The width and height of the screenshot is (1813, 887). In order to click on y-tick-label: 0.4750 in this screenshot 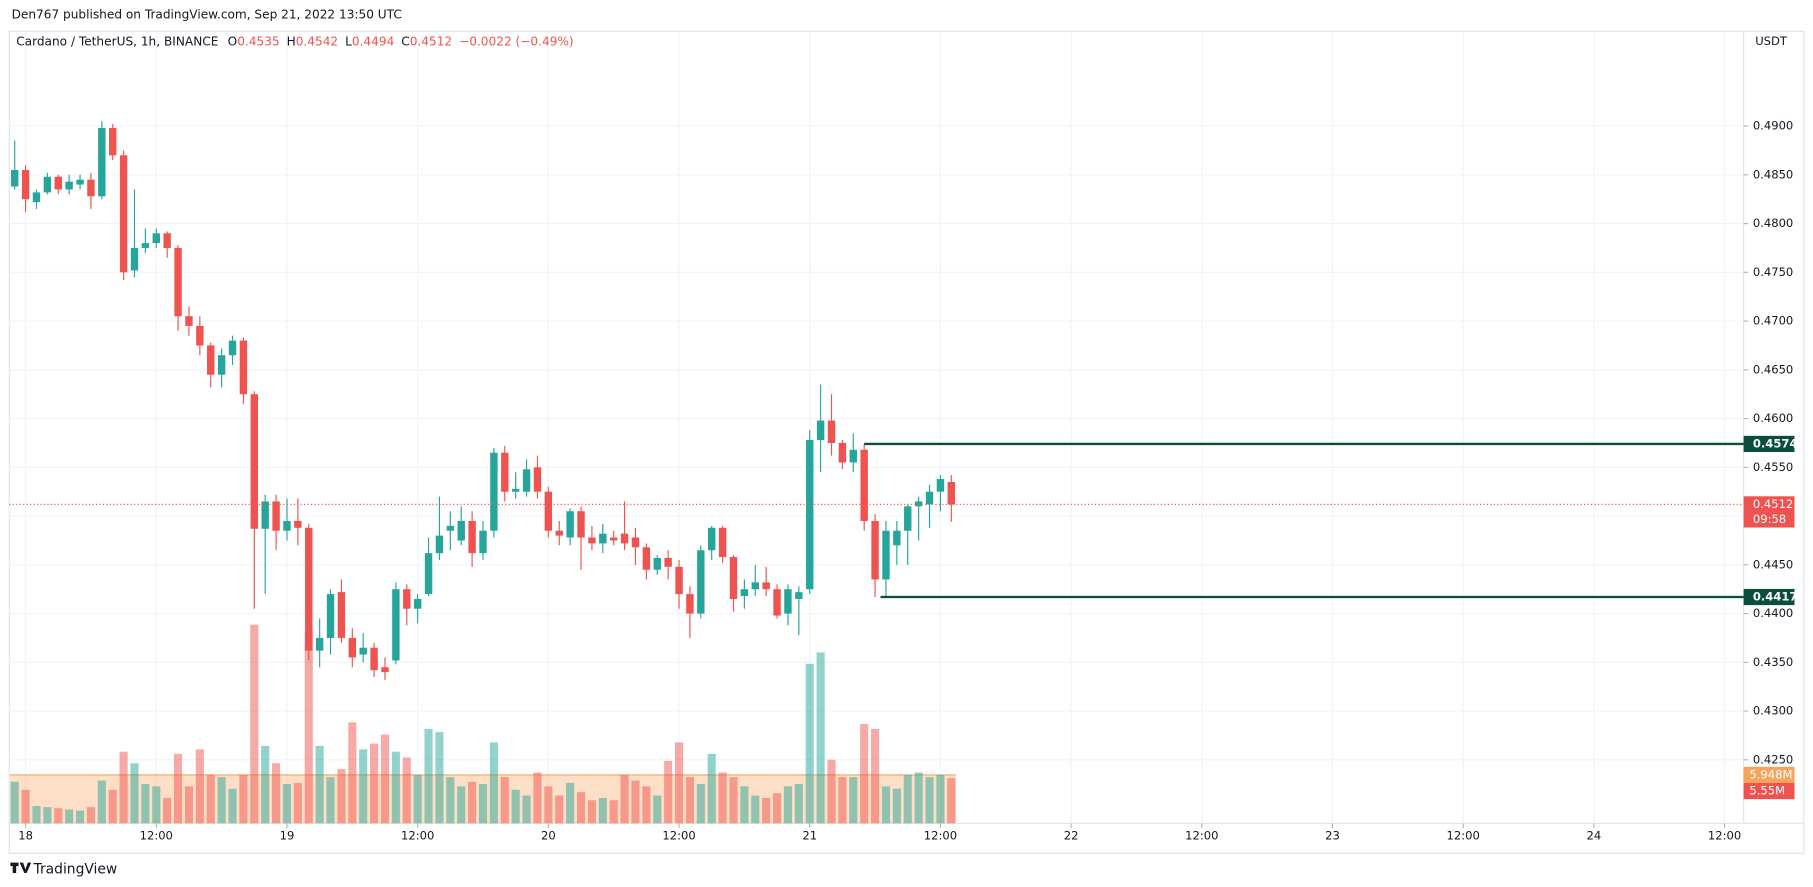, I will do `click(1773, 272)`.